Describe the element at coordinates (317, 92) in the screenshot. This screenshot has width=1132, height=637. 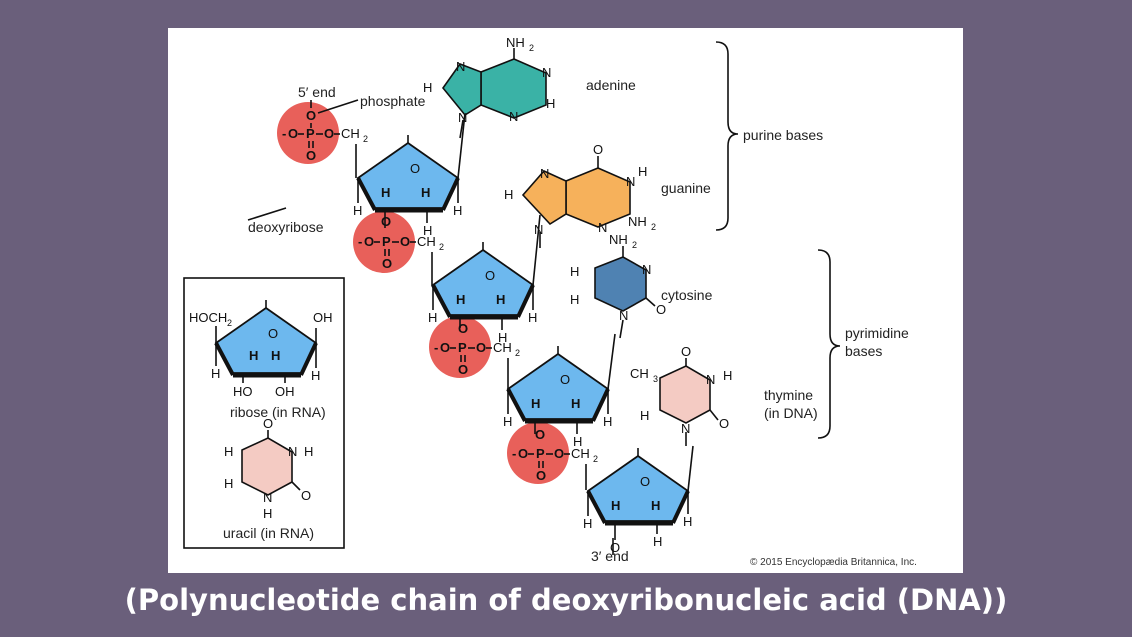
I see `five-end-label: 5′ end` at that location.